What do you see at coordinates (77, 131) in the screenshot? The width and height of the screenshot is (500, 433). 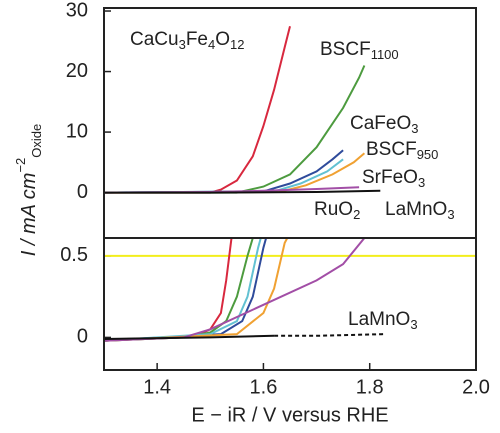 I see `y-tick-label: 10` at bounding box center [77, 131].